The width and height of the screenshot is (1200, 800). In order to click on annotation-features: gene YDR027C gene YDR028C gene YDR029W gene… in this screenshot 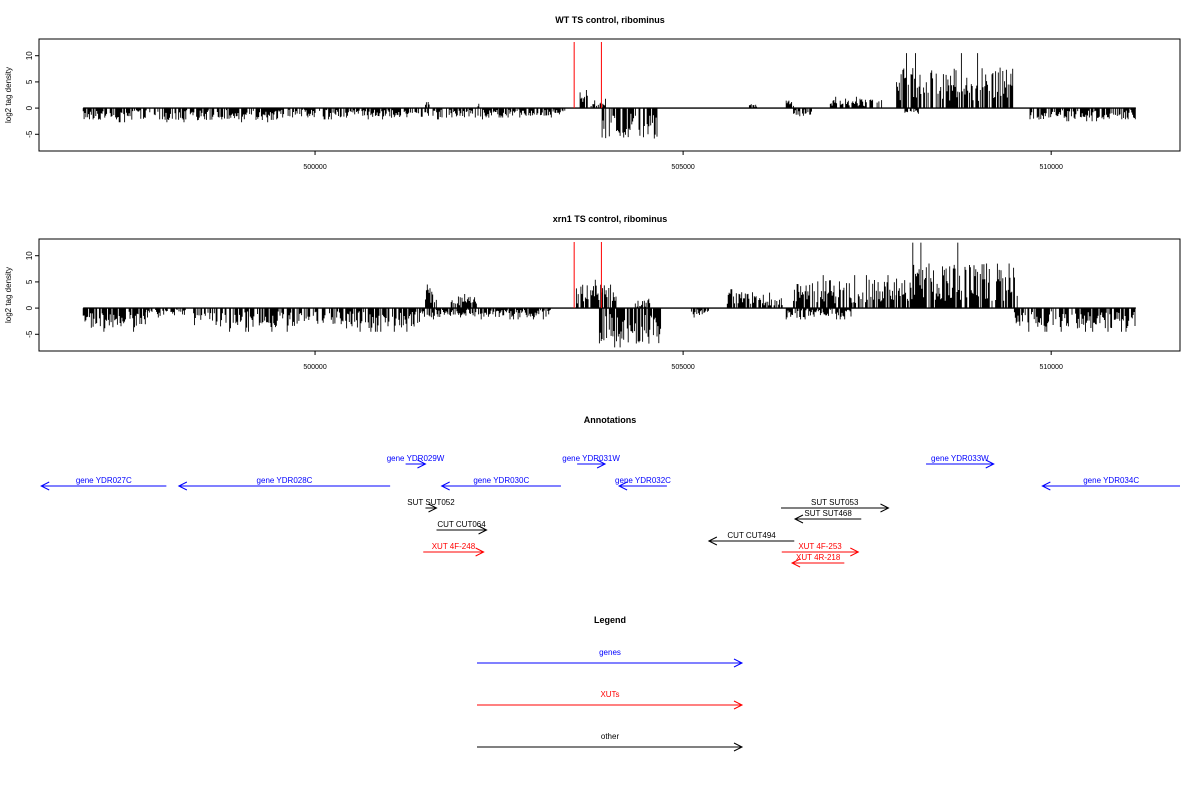, I will do `click(610, 511)`.